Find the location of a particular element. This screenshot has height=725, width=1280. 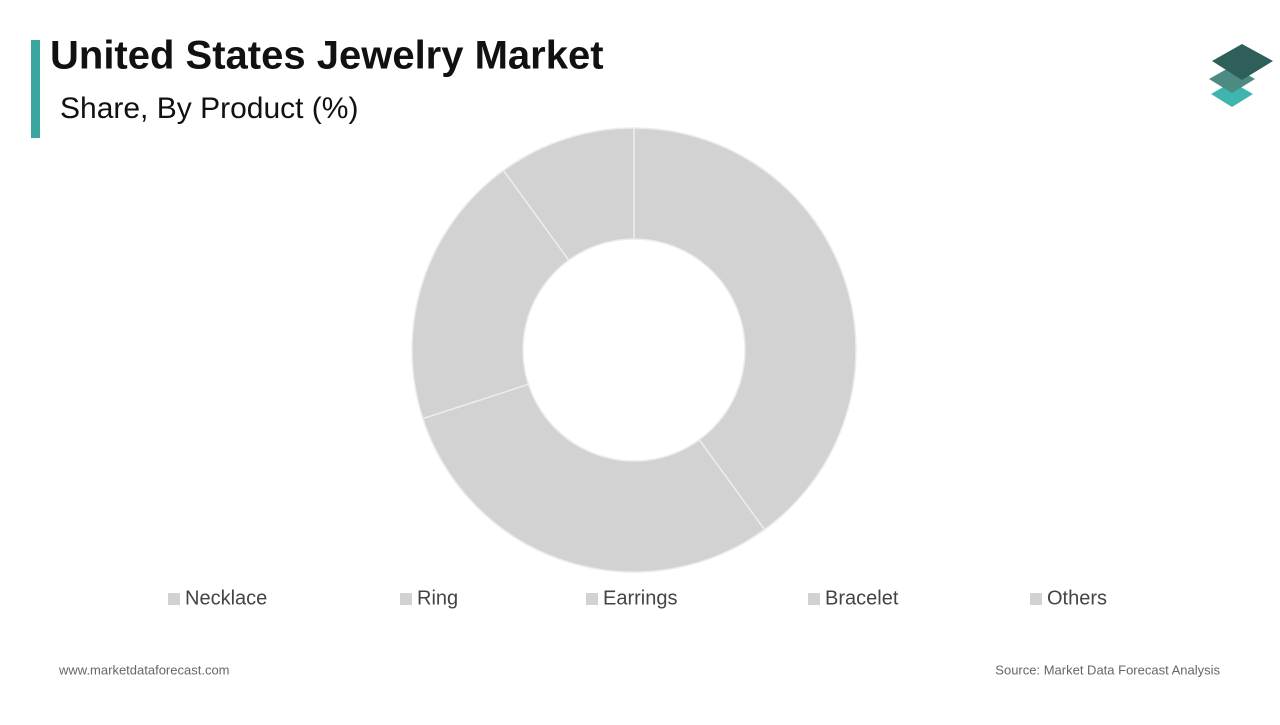

legend-label: Bracelet is located at coordinates (862, 598).